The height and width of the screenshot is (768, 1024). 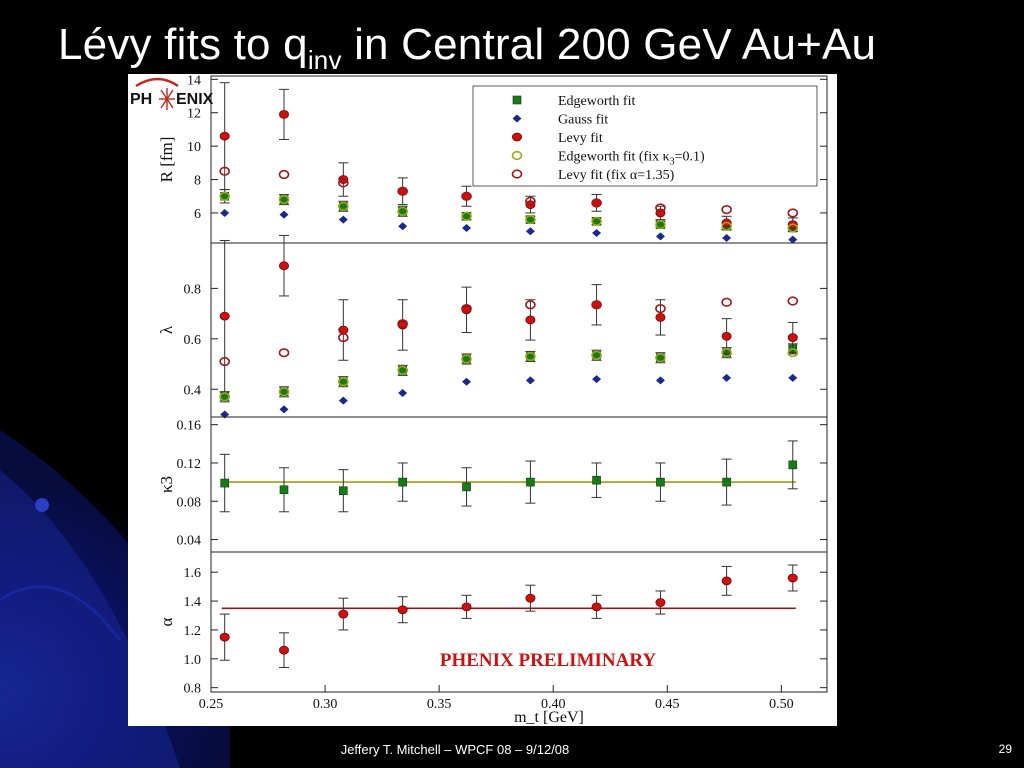 What do you see at coordinates (667, 704) in the screenshot?
I see `x-tick-label: 0.45` at bounding box center [667, 704].